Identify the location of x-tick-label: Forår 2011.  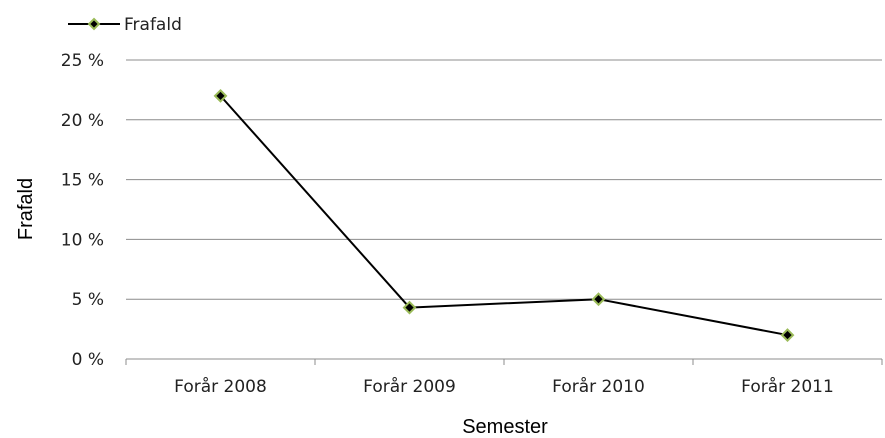
(787, 386).